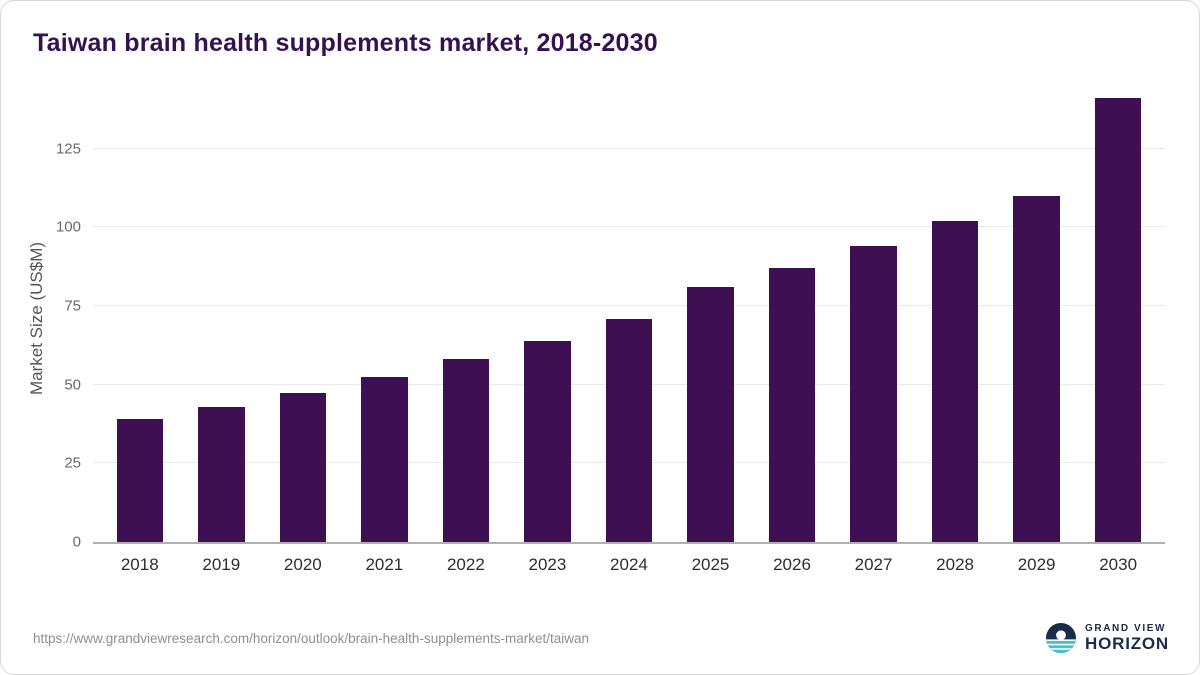 Image resolution: width=1200 pixels, height=675 pixels. Describe the element at coordinates (792, 405) in the screenshot. I see `bar-2026` at that location.